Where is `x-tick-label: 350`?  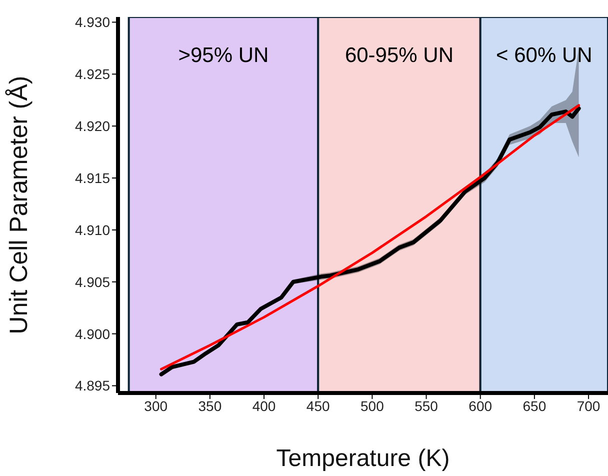 x-tick-label: 350 is located at coordinates (210, 406).